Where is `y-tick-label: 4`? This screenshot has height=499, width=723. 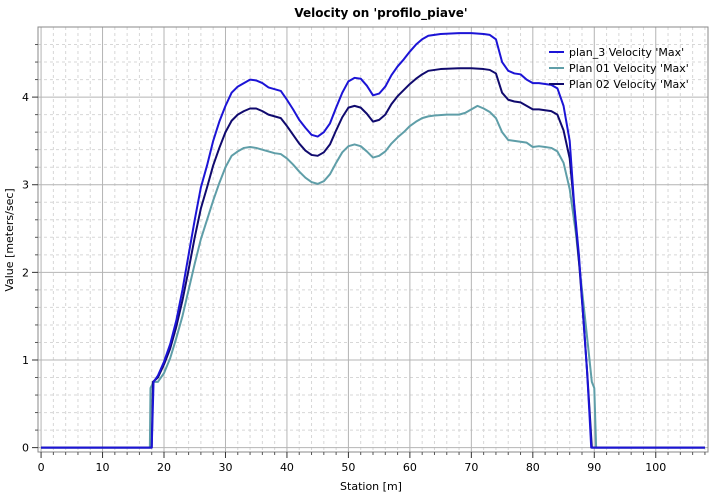
y-tick-label: 4 is located at coordinates (25, 97).